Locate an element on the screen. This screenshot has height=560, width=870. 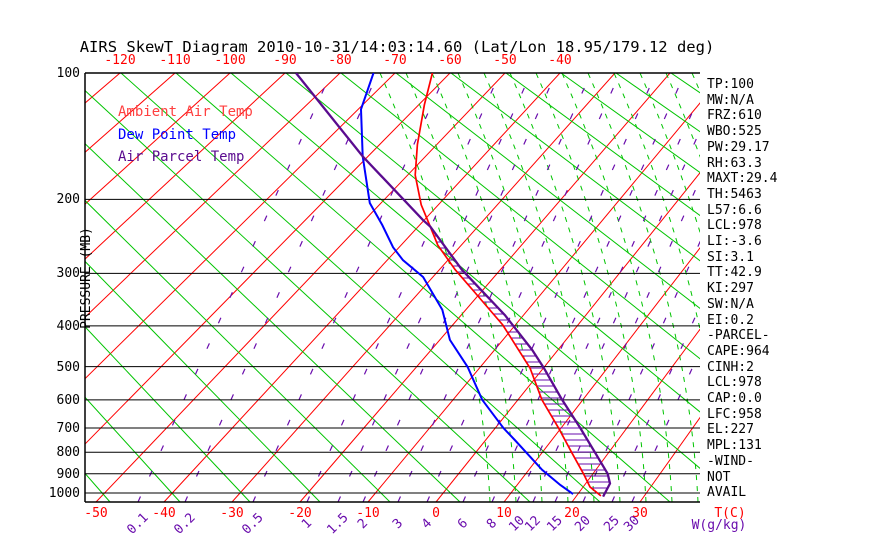
stat-line-cap-0-0: CAP:0.0 is located at coordinates (734, 398).